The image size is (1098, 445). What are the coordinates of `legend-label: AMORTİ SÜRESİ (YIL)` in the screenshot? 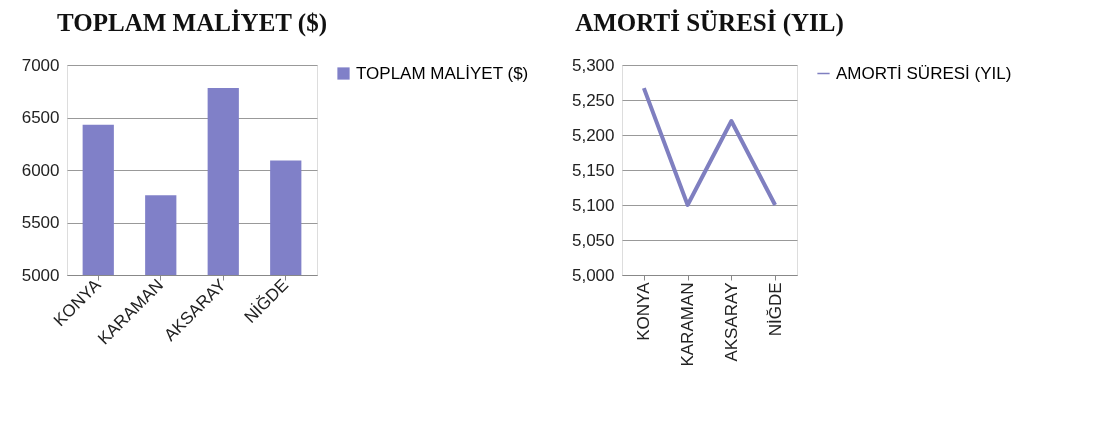 It's located at (924, 73).